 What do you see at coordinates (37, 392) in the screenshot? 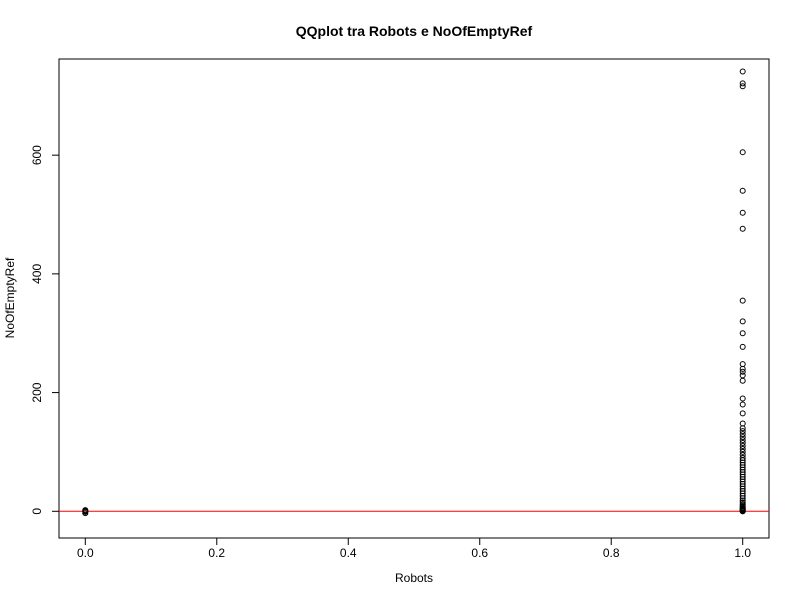
I see `y-tick-label: 200` at bounding box center [37, 392].